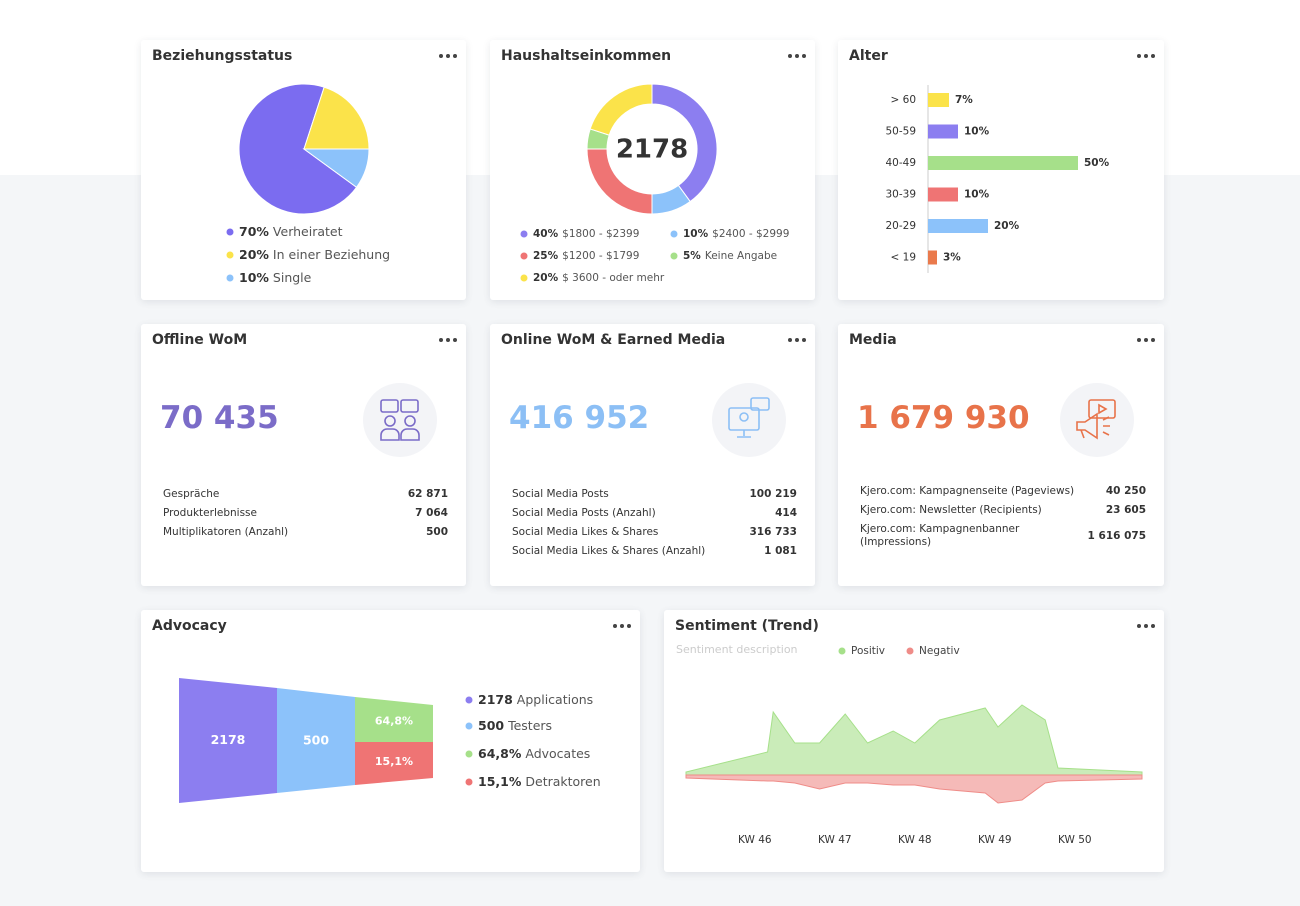  I want to click on icon, so click(749, 417).